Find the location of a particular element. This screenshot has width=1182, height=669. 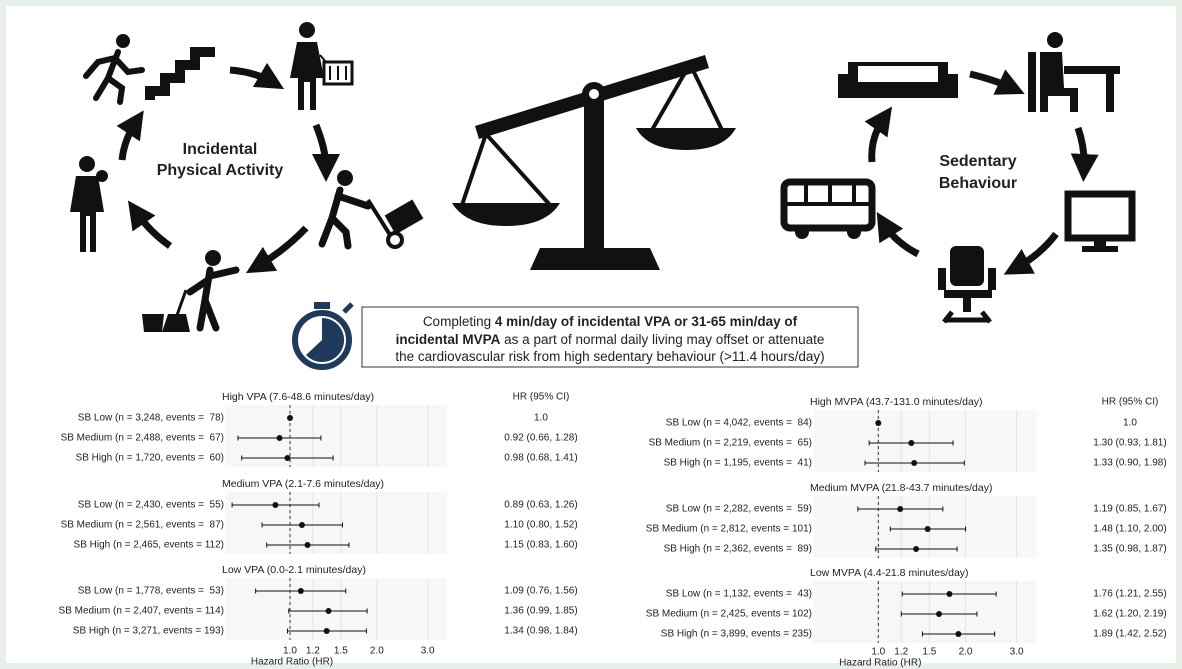

row-label: SB Low (n = 2,282, events = 59) is located at coordinates (739, 509).